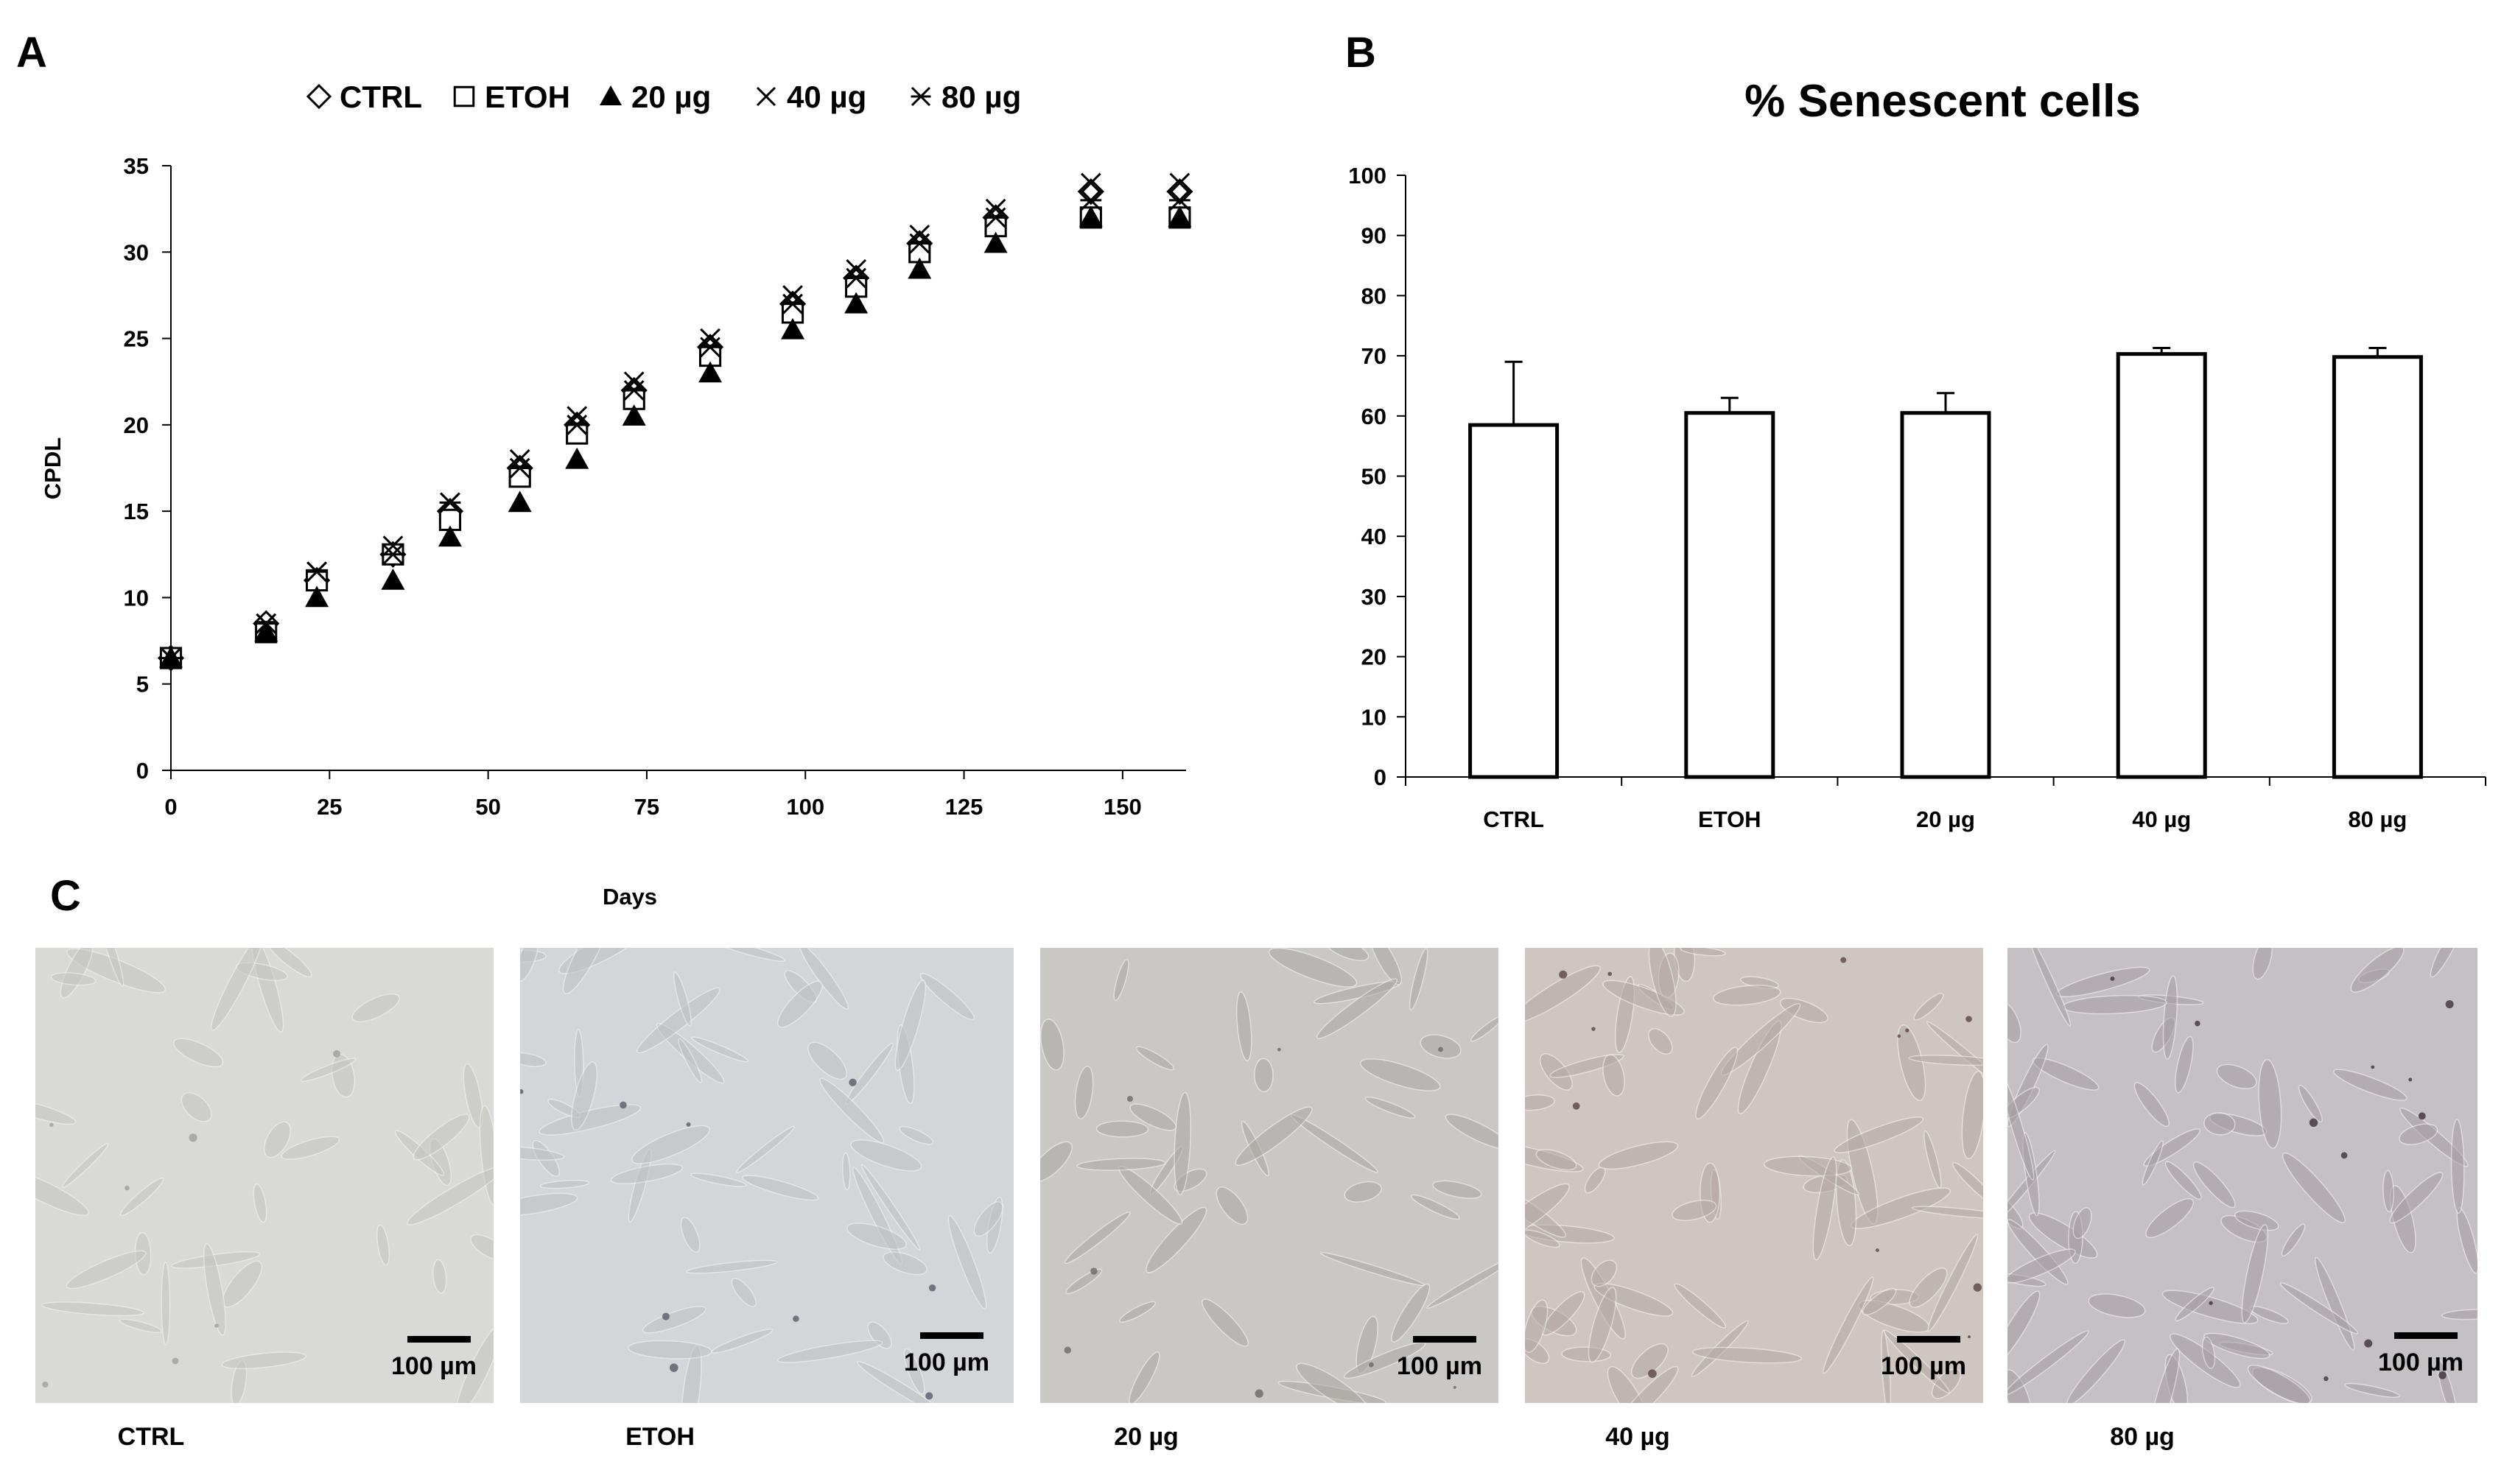 This screenshot has height=1484, width=2504. Describe the element at coordinates (1513, 819) in the screenshot. I see `category-label: CTRL` at that location.